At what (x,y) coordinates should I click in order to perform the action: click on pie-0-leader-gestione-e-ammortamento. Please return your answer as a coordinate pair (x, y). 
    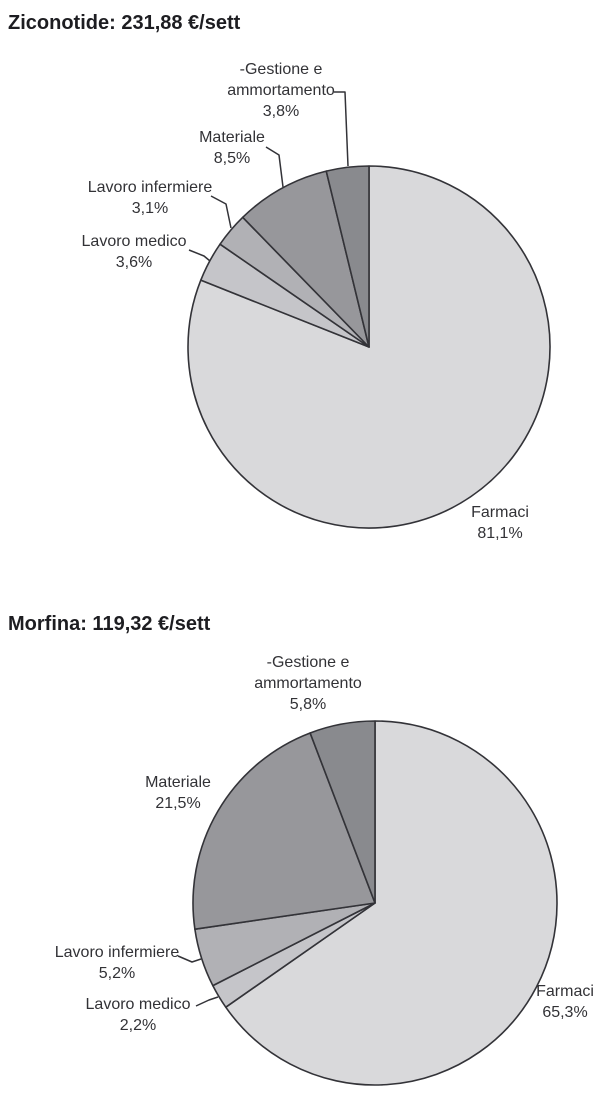
    Looking at the image, I should click on (341, 129).